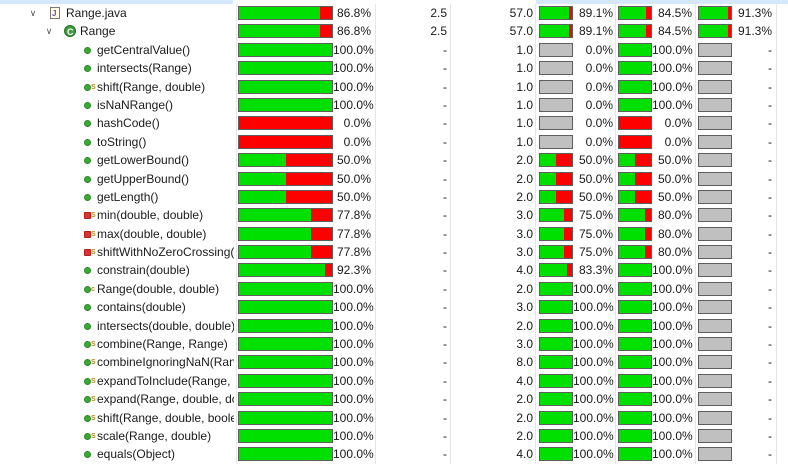  What do you see at coordinates (165, 380) in the screenshot?
I see `element-name: expandToInclude(Range, c` at bounding box center [165, 380].